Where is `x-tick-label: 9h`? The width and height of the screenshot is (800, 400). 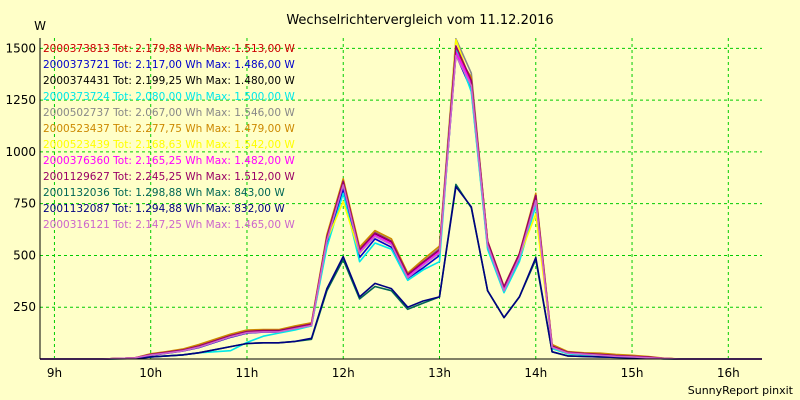
x-tick-label: 9h is located at coordinates (54, 373).